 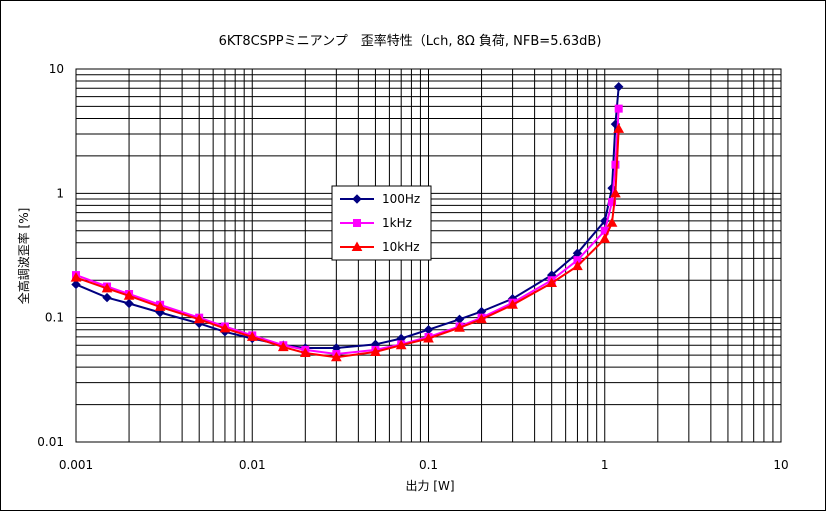 What do you see at coordinates (380, 199) in the screenshot?
I see `legend-entry: 100Hz` at bounding box center [380, 199].